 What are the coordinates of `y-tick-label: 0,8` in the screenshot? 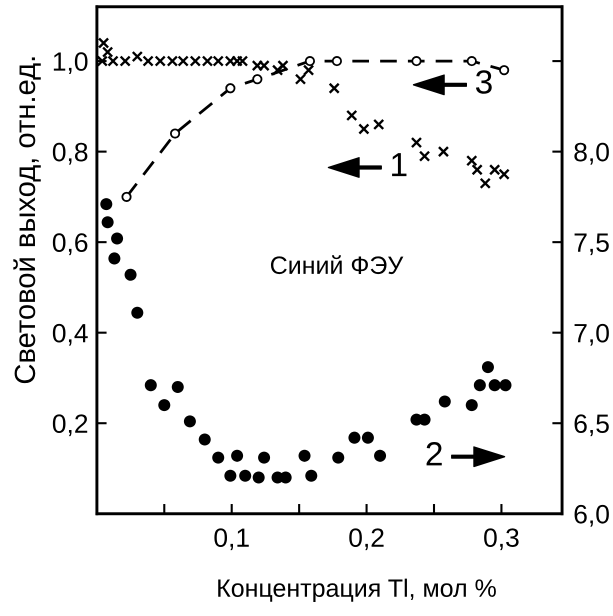 It's located at (70, 153).